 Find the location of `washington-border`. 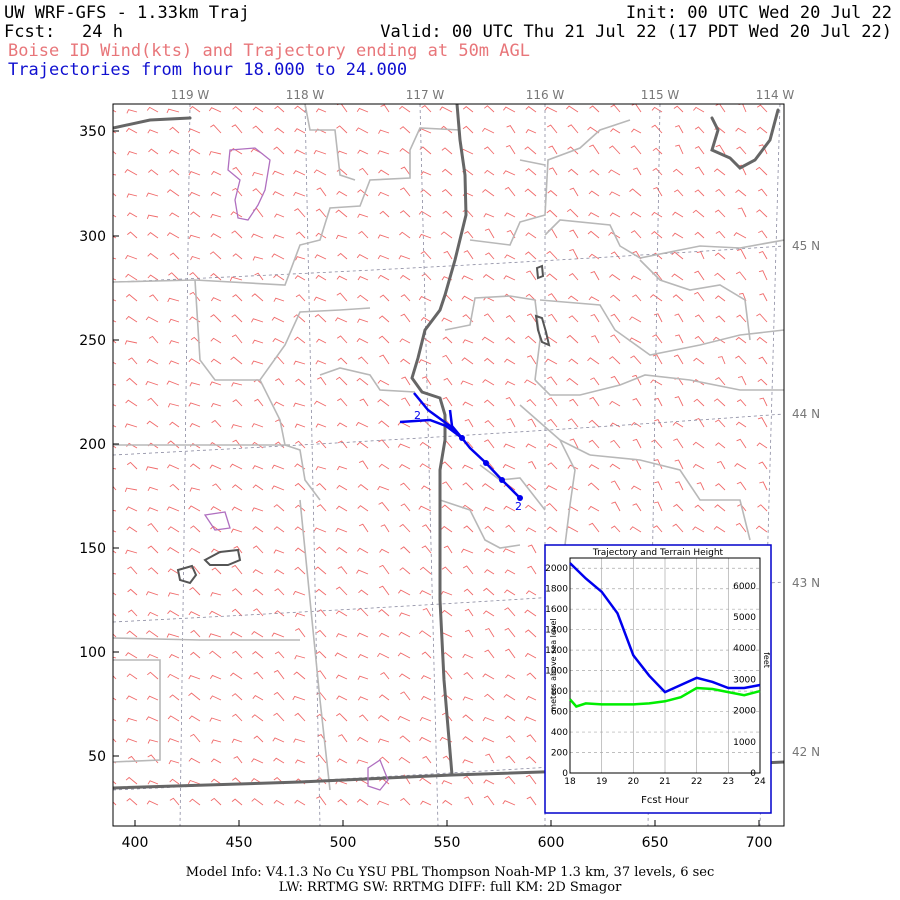

washington-border is located at coordinates (152, 123).